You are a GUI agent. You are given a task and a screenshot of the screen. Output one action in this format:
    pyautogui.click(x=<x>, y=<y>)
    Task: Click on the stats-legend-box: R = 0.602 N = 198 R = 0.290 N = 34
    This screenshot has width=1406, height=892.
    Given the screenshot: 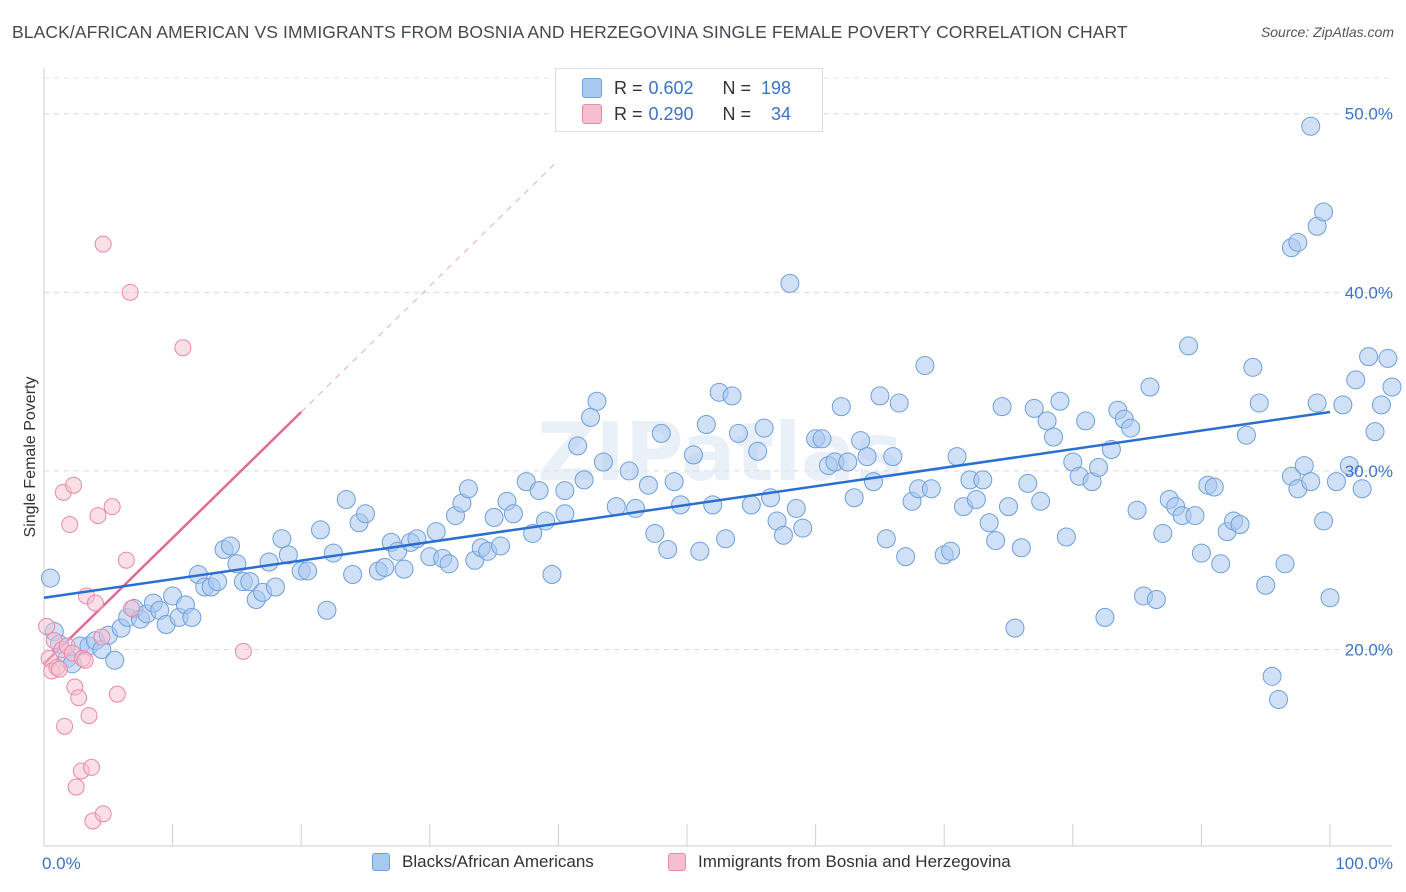 What is the action you would take?
    pyautogui.click(x=689, y=100)
    